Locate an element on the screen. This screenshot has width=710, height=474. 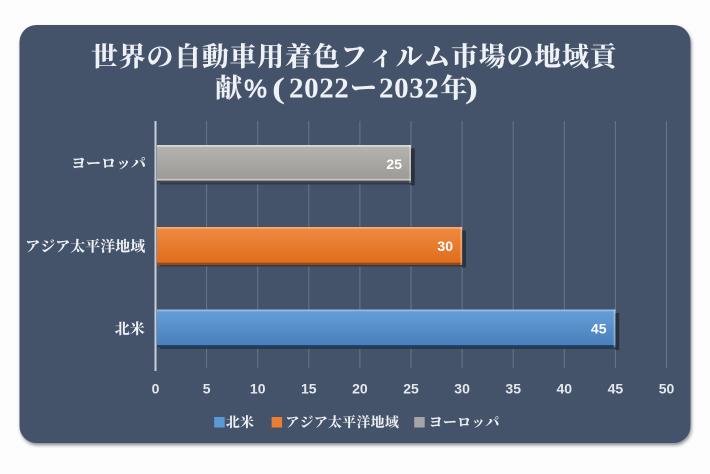
svg-text: 5 is located at coordinates (207, 389).